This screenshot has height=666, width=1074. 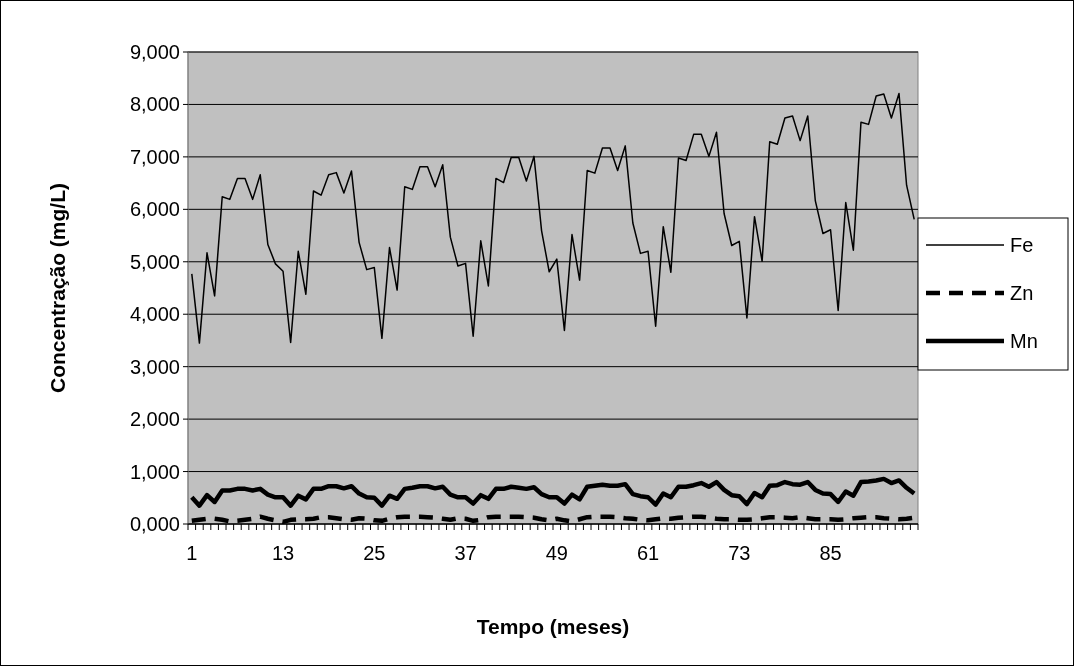 What do you see at coordinates (1022, 293) in the screenshot?
I see `legend-label: Zn` at bounding box center [1022, 293].